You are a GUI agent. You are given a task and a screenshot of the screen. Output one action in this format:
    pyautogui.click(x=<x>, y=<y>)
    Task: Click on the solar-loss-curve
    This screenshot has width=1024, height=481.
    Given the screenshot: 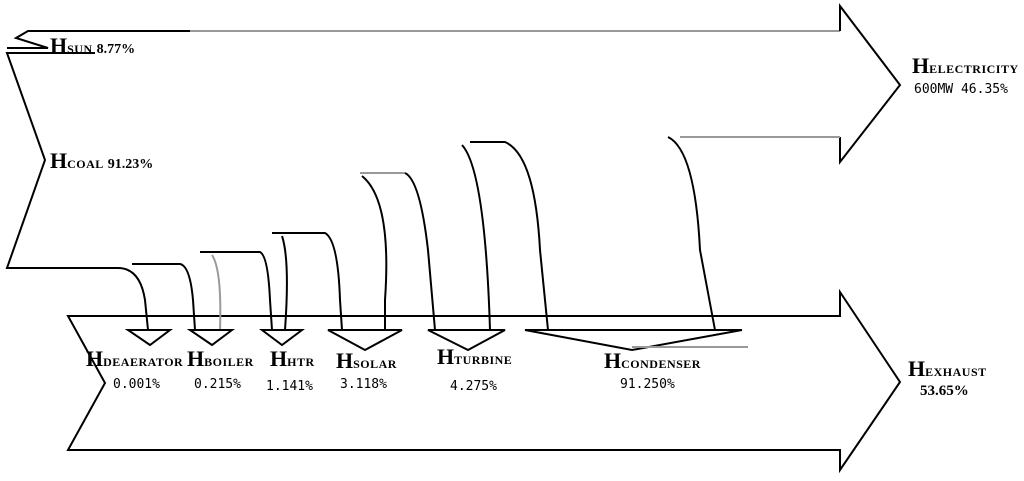 What is the action you would take?
    pyautogui.click(x=420, y=251)
    